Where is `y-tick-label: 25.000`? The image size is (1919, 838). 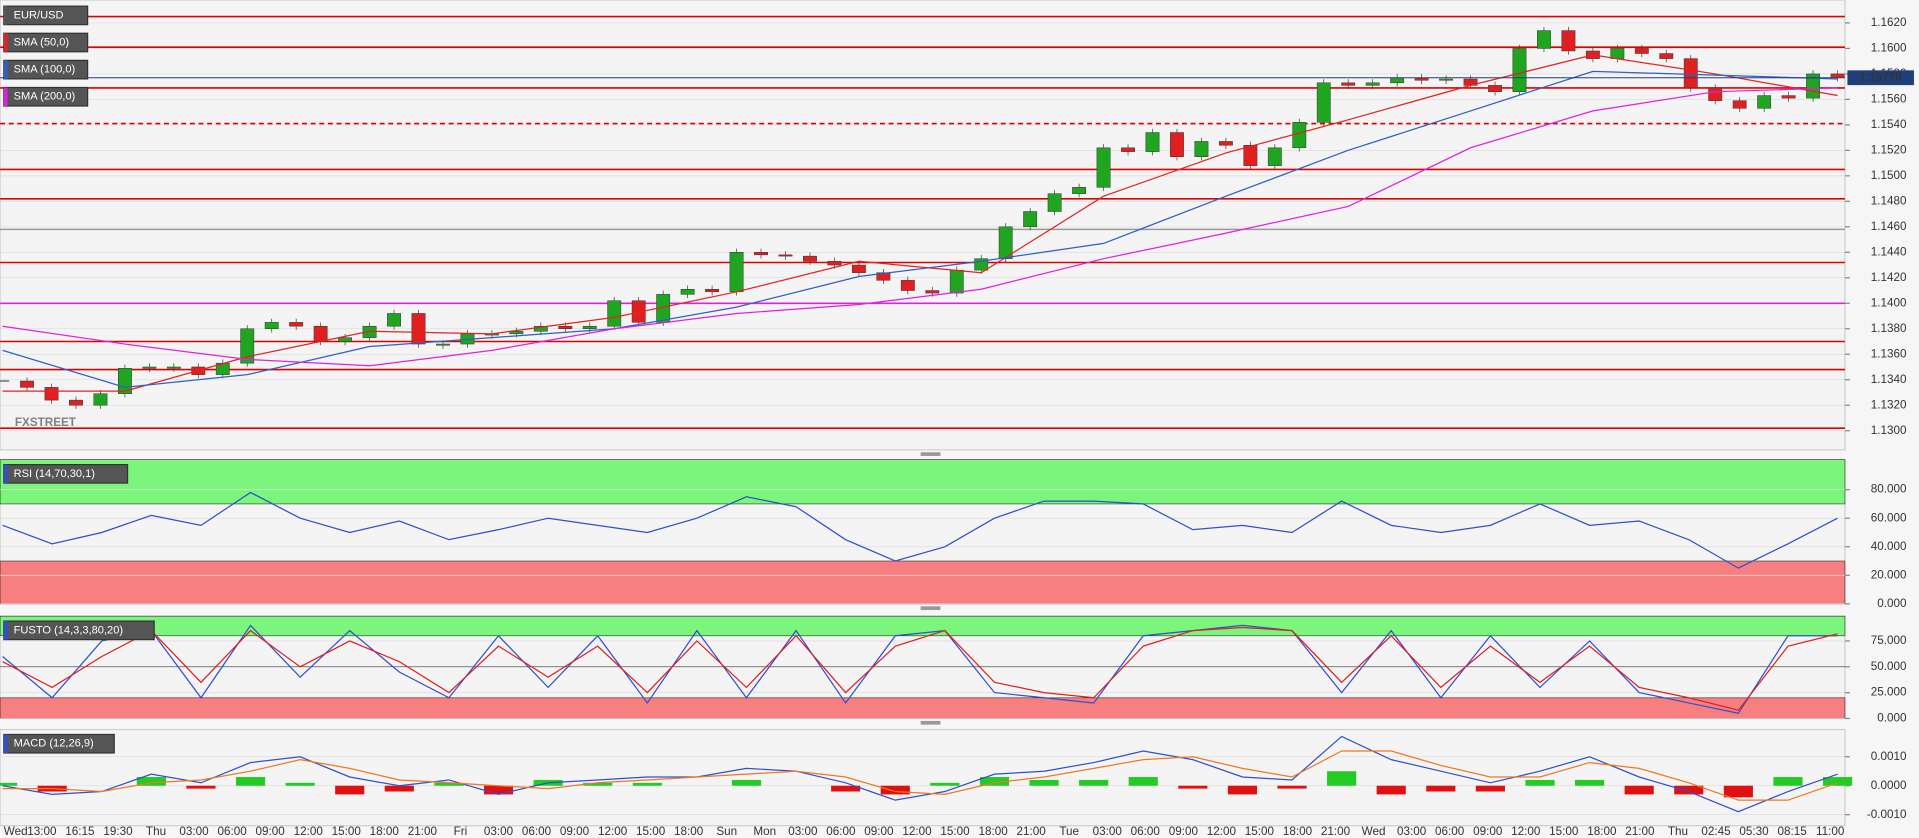 y-tick-label: 25.000 is located at coordinates (1889, 692).